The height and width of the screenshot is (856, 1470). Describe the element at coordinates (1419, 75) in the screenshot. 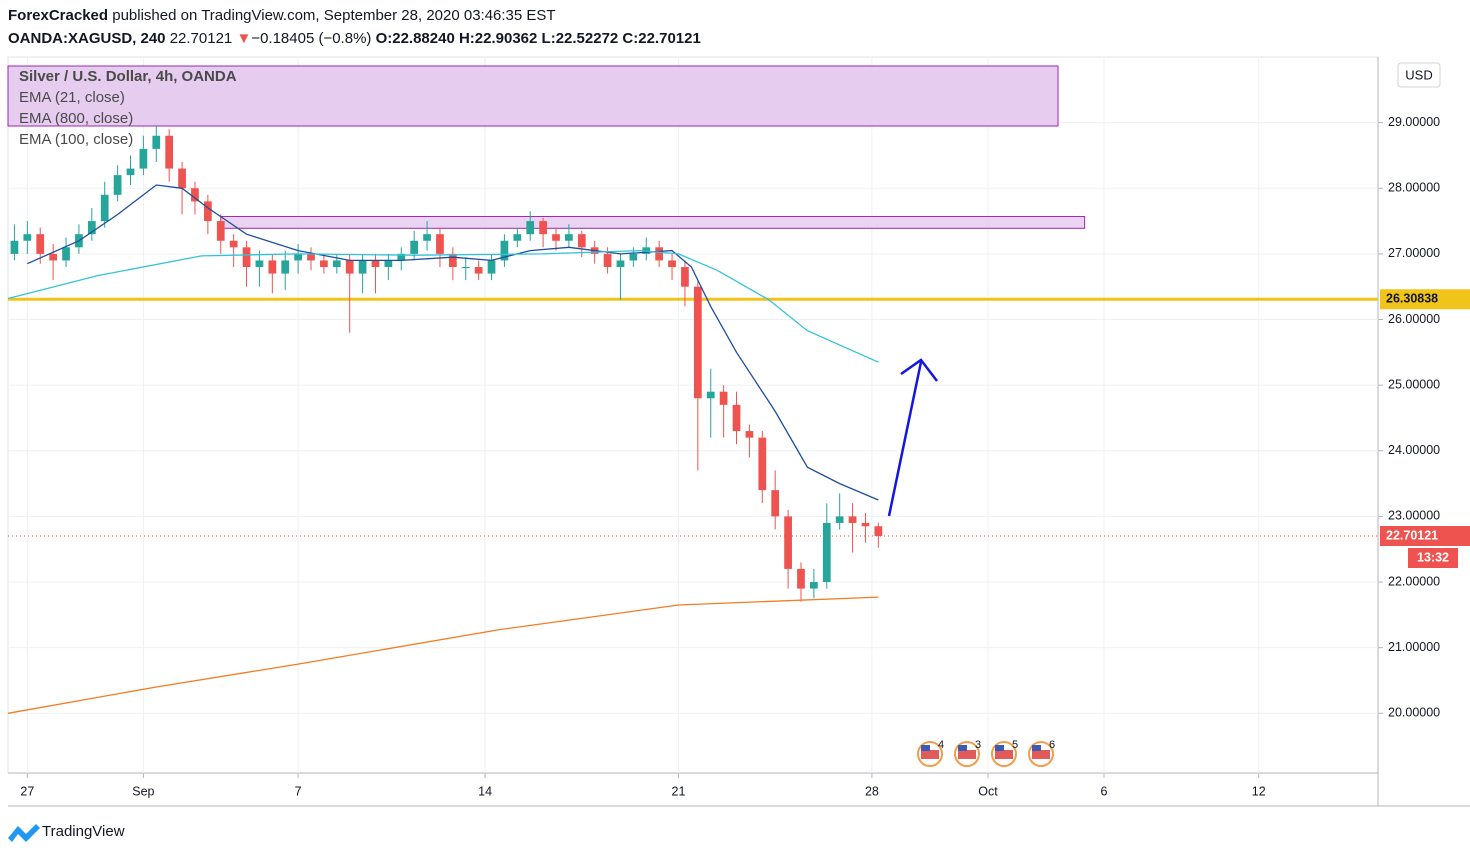

I see `currency-button` at that location.